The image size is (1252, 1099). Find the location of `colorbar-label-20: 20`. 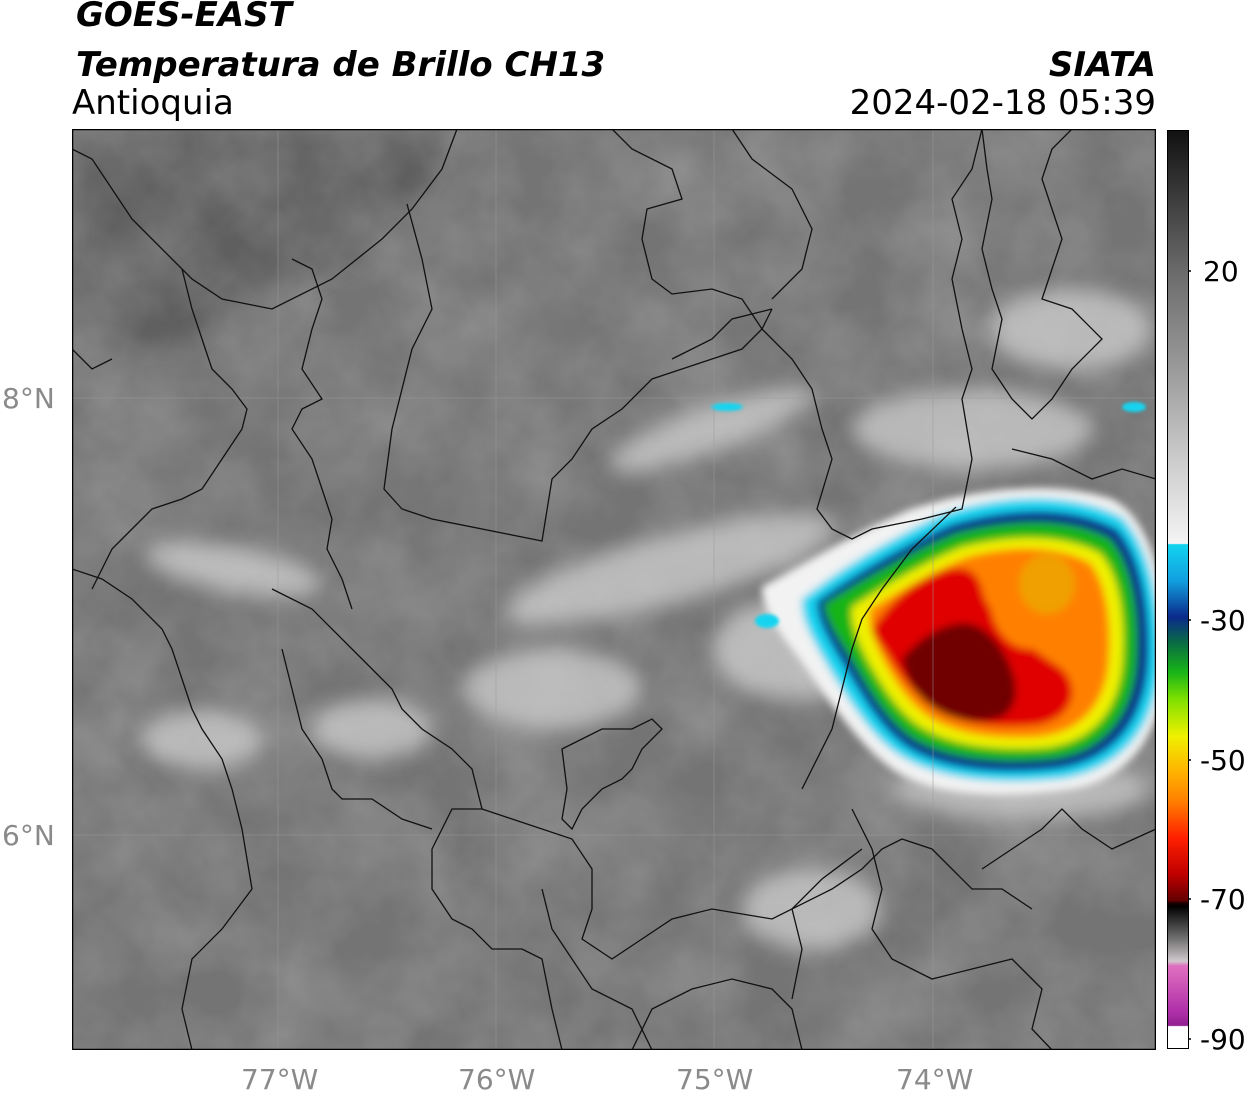

colorbar-label-20: 20 is located at coordinates (1221, 271).